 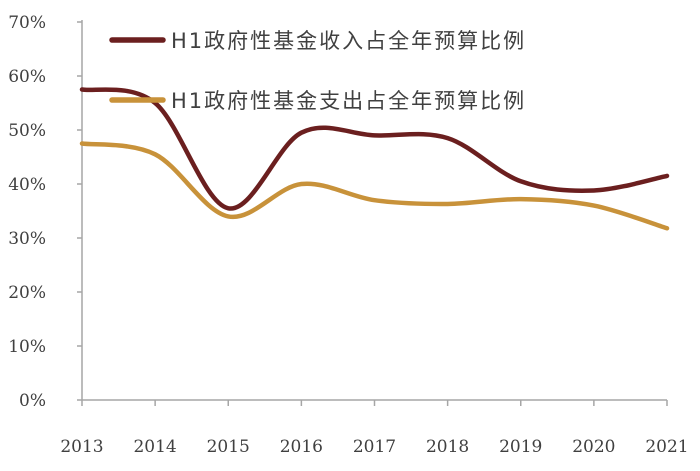 I want to click on x-tick-label: 2016, so click(x=301, y=447).